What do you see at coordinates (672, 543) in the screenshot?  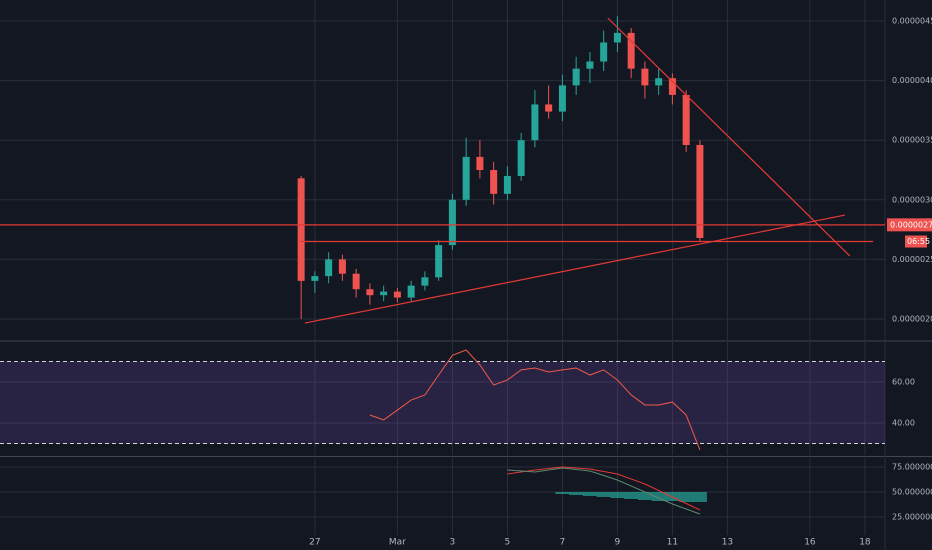 I see `x-tick-label: 11` at bounding box center [672, 543].